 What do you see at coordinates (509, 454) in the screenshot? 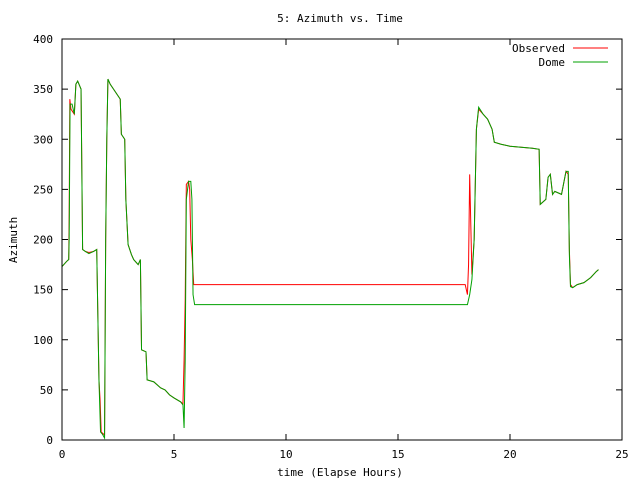
I see `x-tick-label: 20` at bounding box center [509, 454].